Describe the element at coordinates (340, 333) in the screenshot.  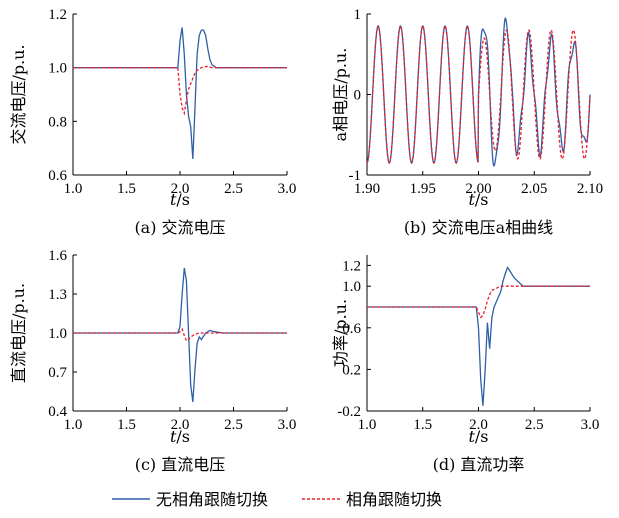
I see `y-axis-label: 功率/p.u.` at that location.